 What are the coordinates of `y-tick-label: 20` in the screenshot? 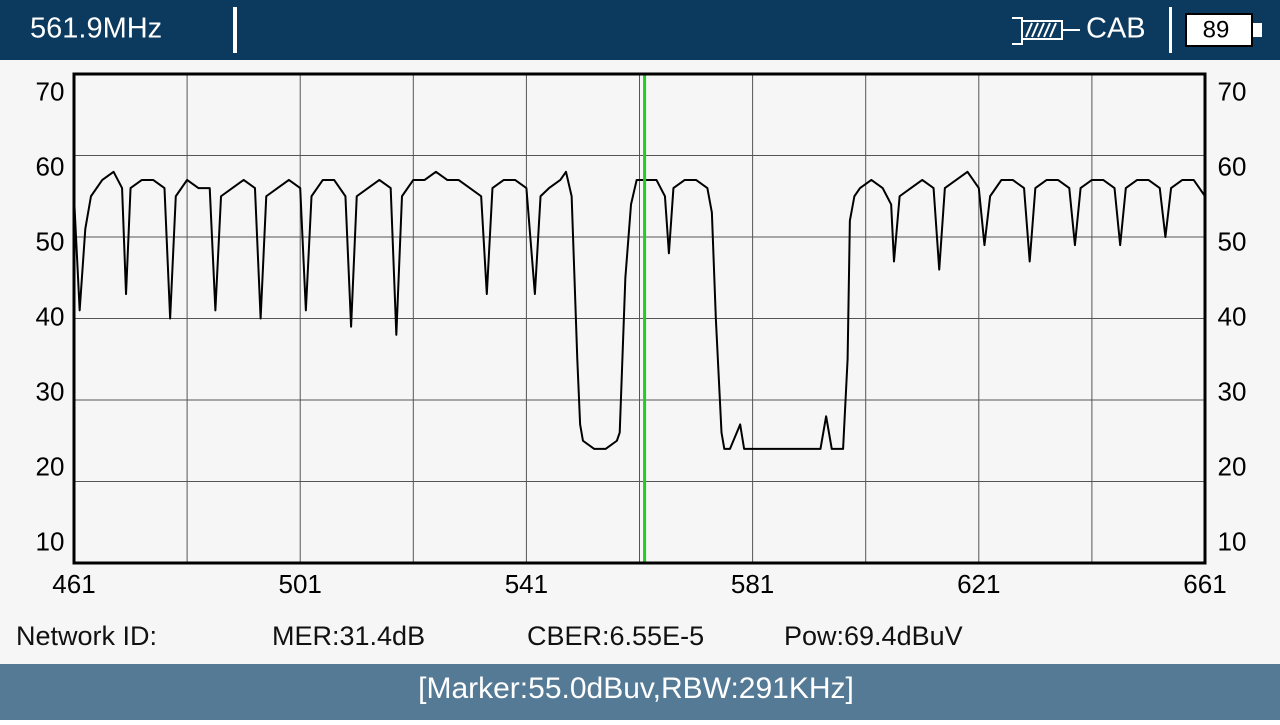 It's located at (50, 466).